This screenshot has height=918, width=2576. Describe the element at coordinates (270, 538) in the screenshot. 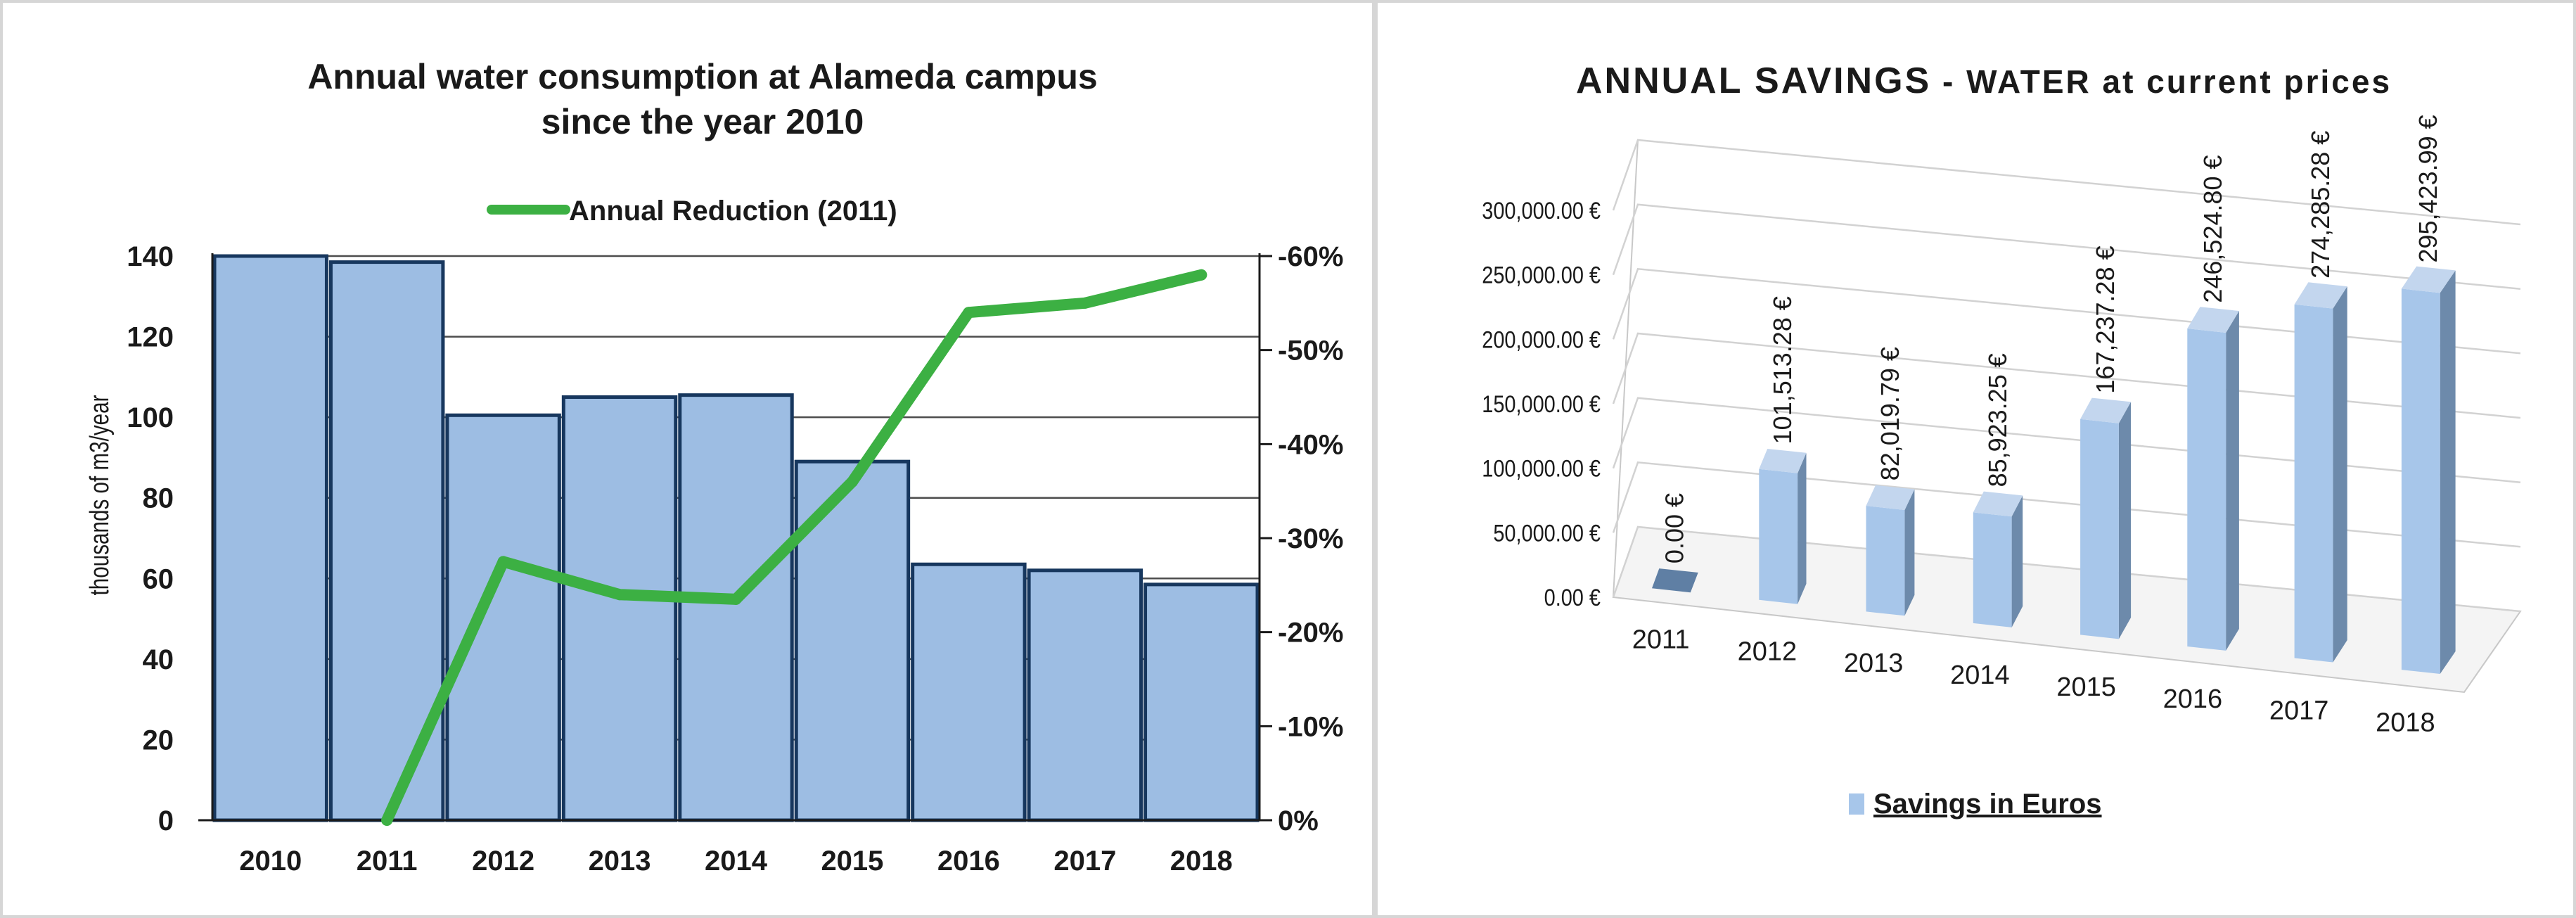

I see `bar-2010` at that location.